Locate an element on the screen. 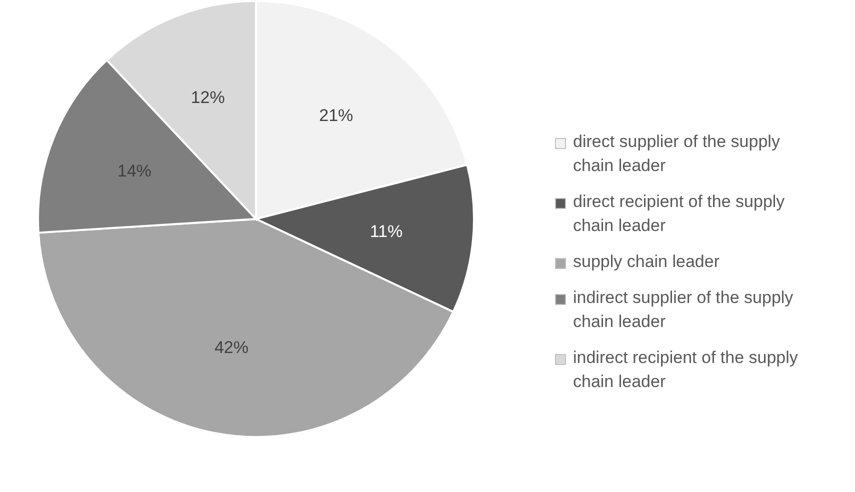 Image resolution: width=855 pixels, height=492 pixels. legend-label: supply chain leader is located at coordinates (646, 262).